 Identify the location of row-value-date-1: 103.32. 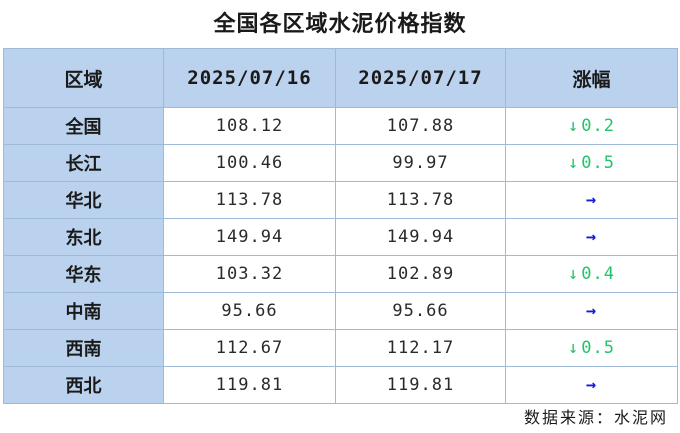
(249, 274).